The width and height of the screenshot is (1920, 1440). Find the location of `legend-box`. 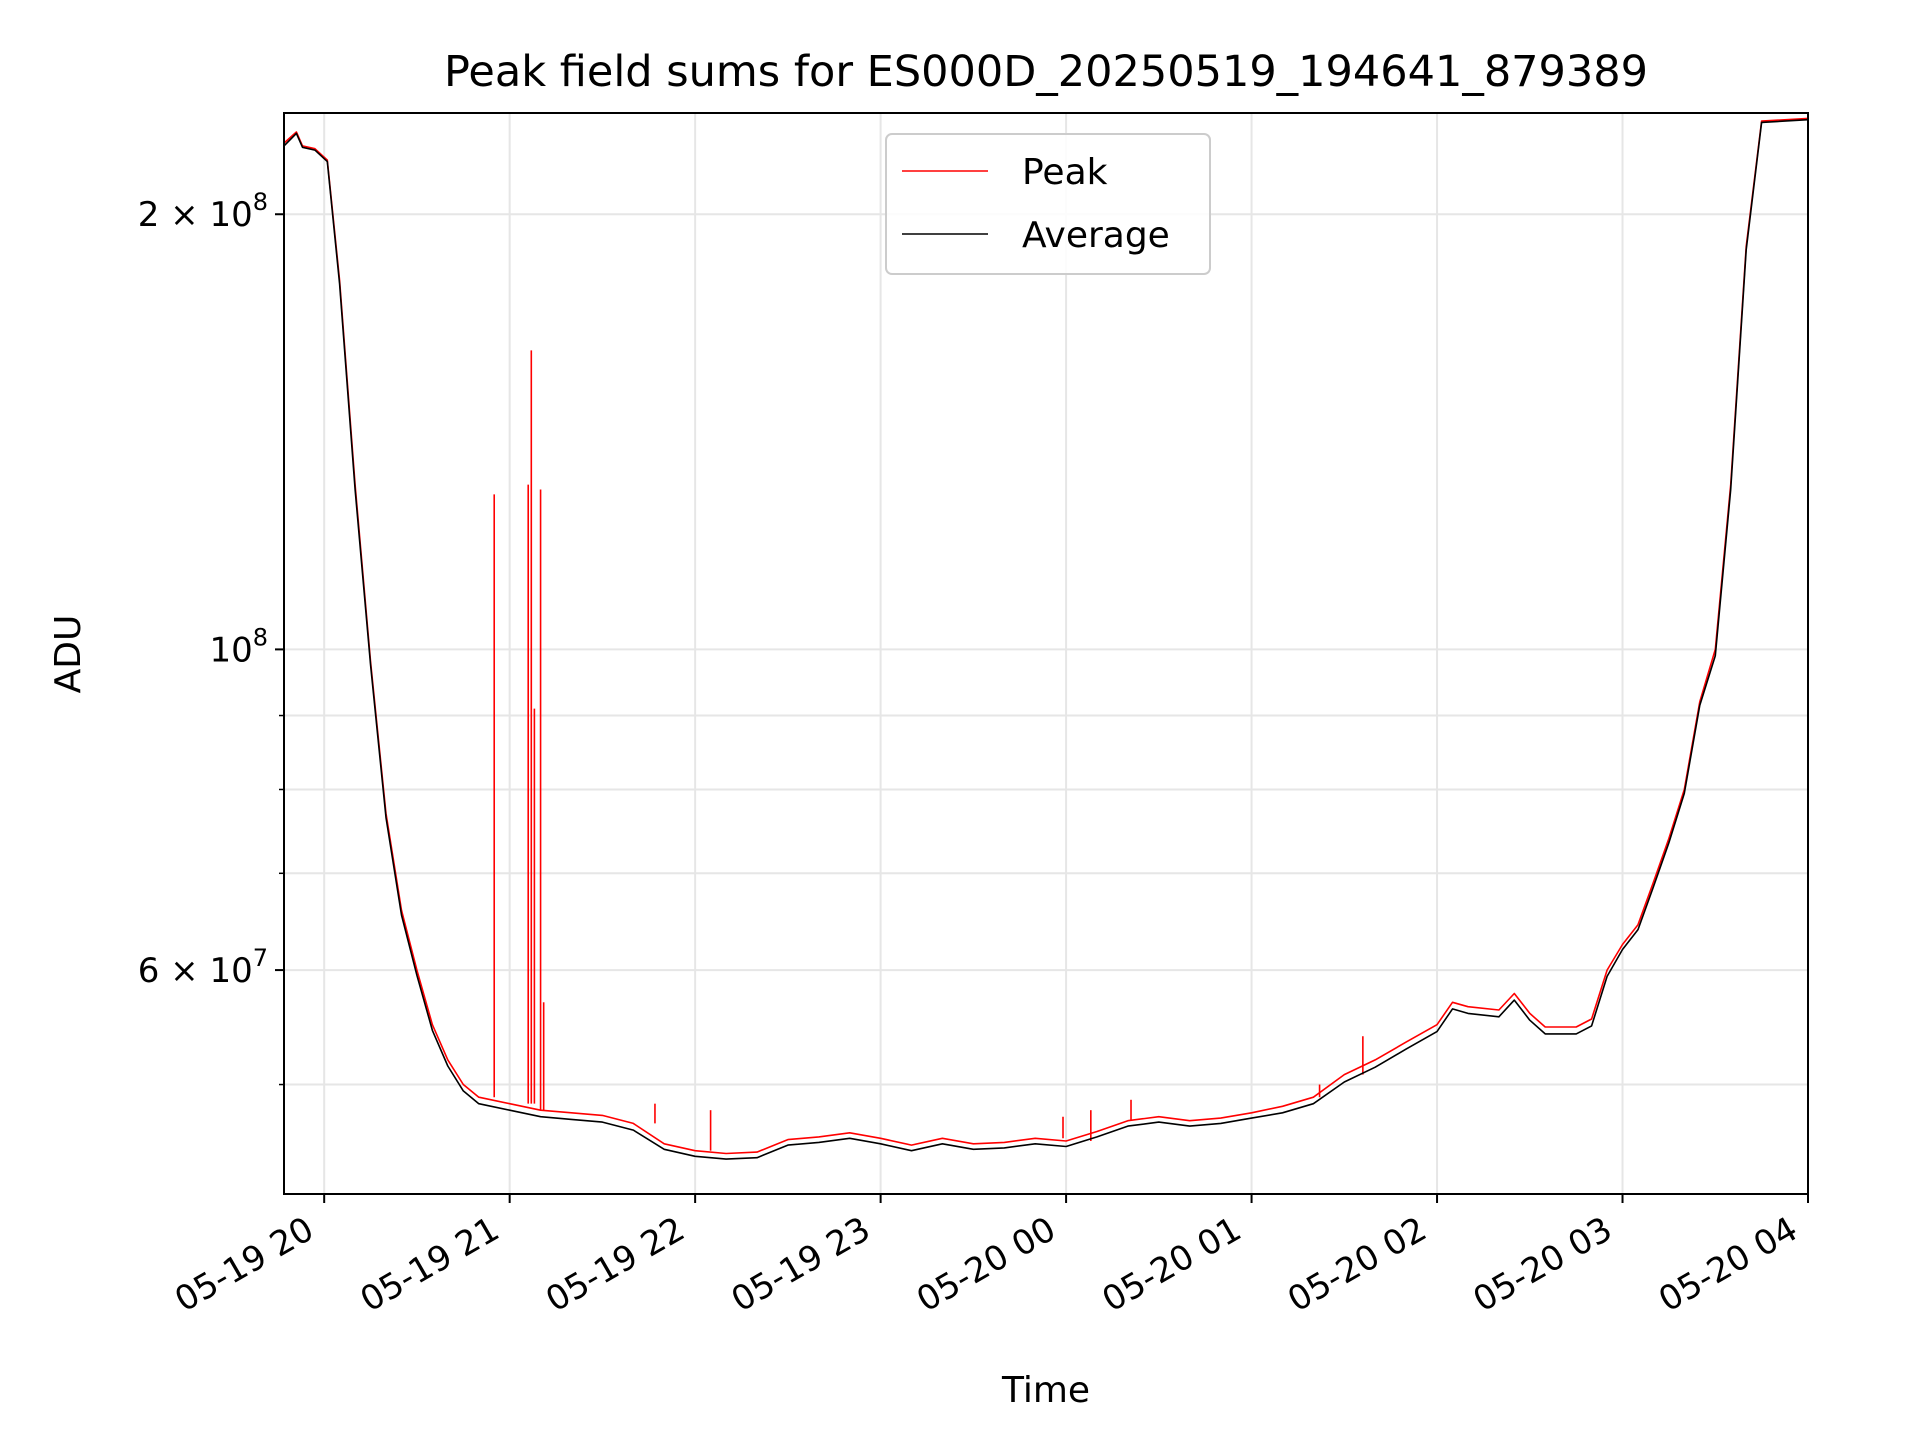

legend-box is located at coordinates (1048, 204).